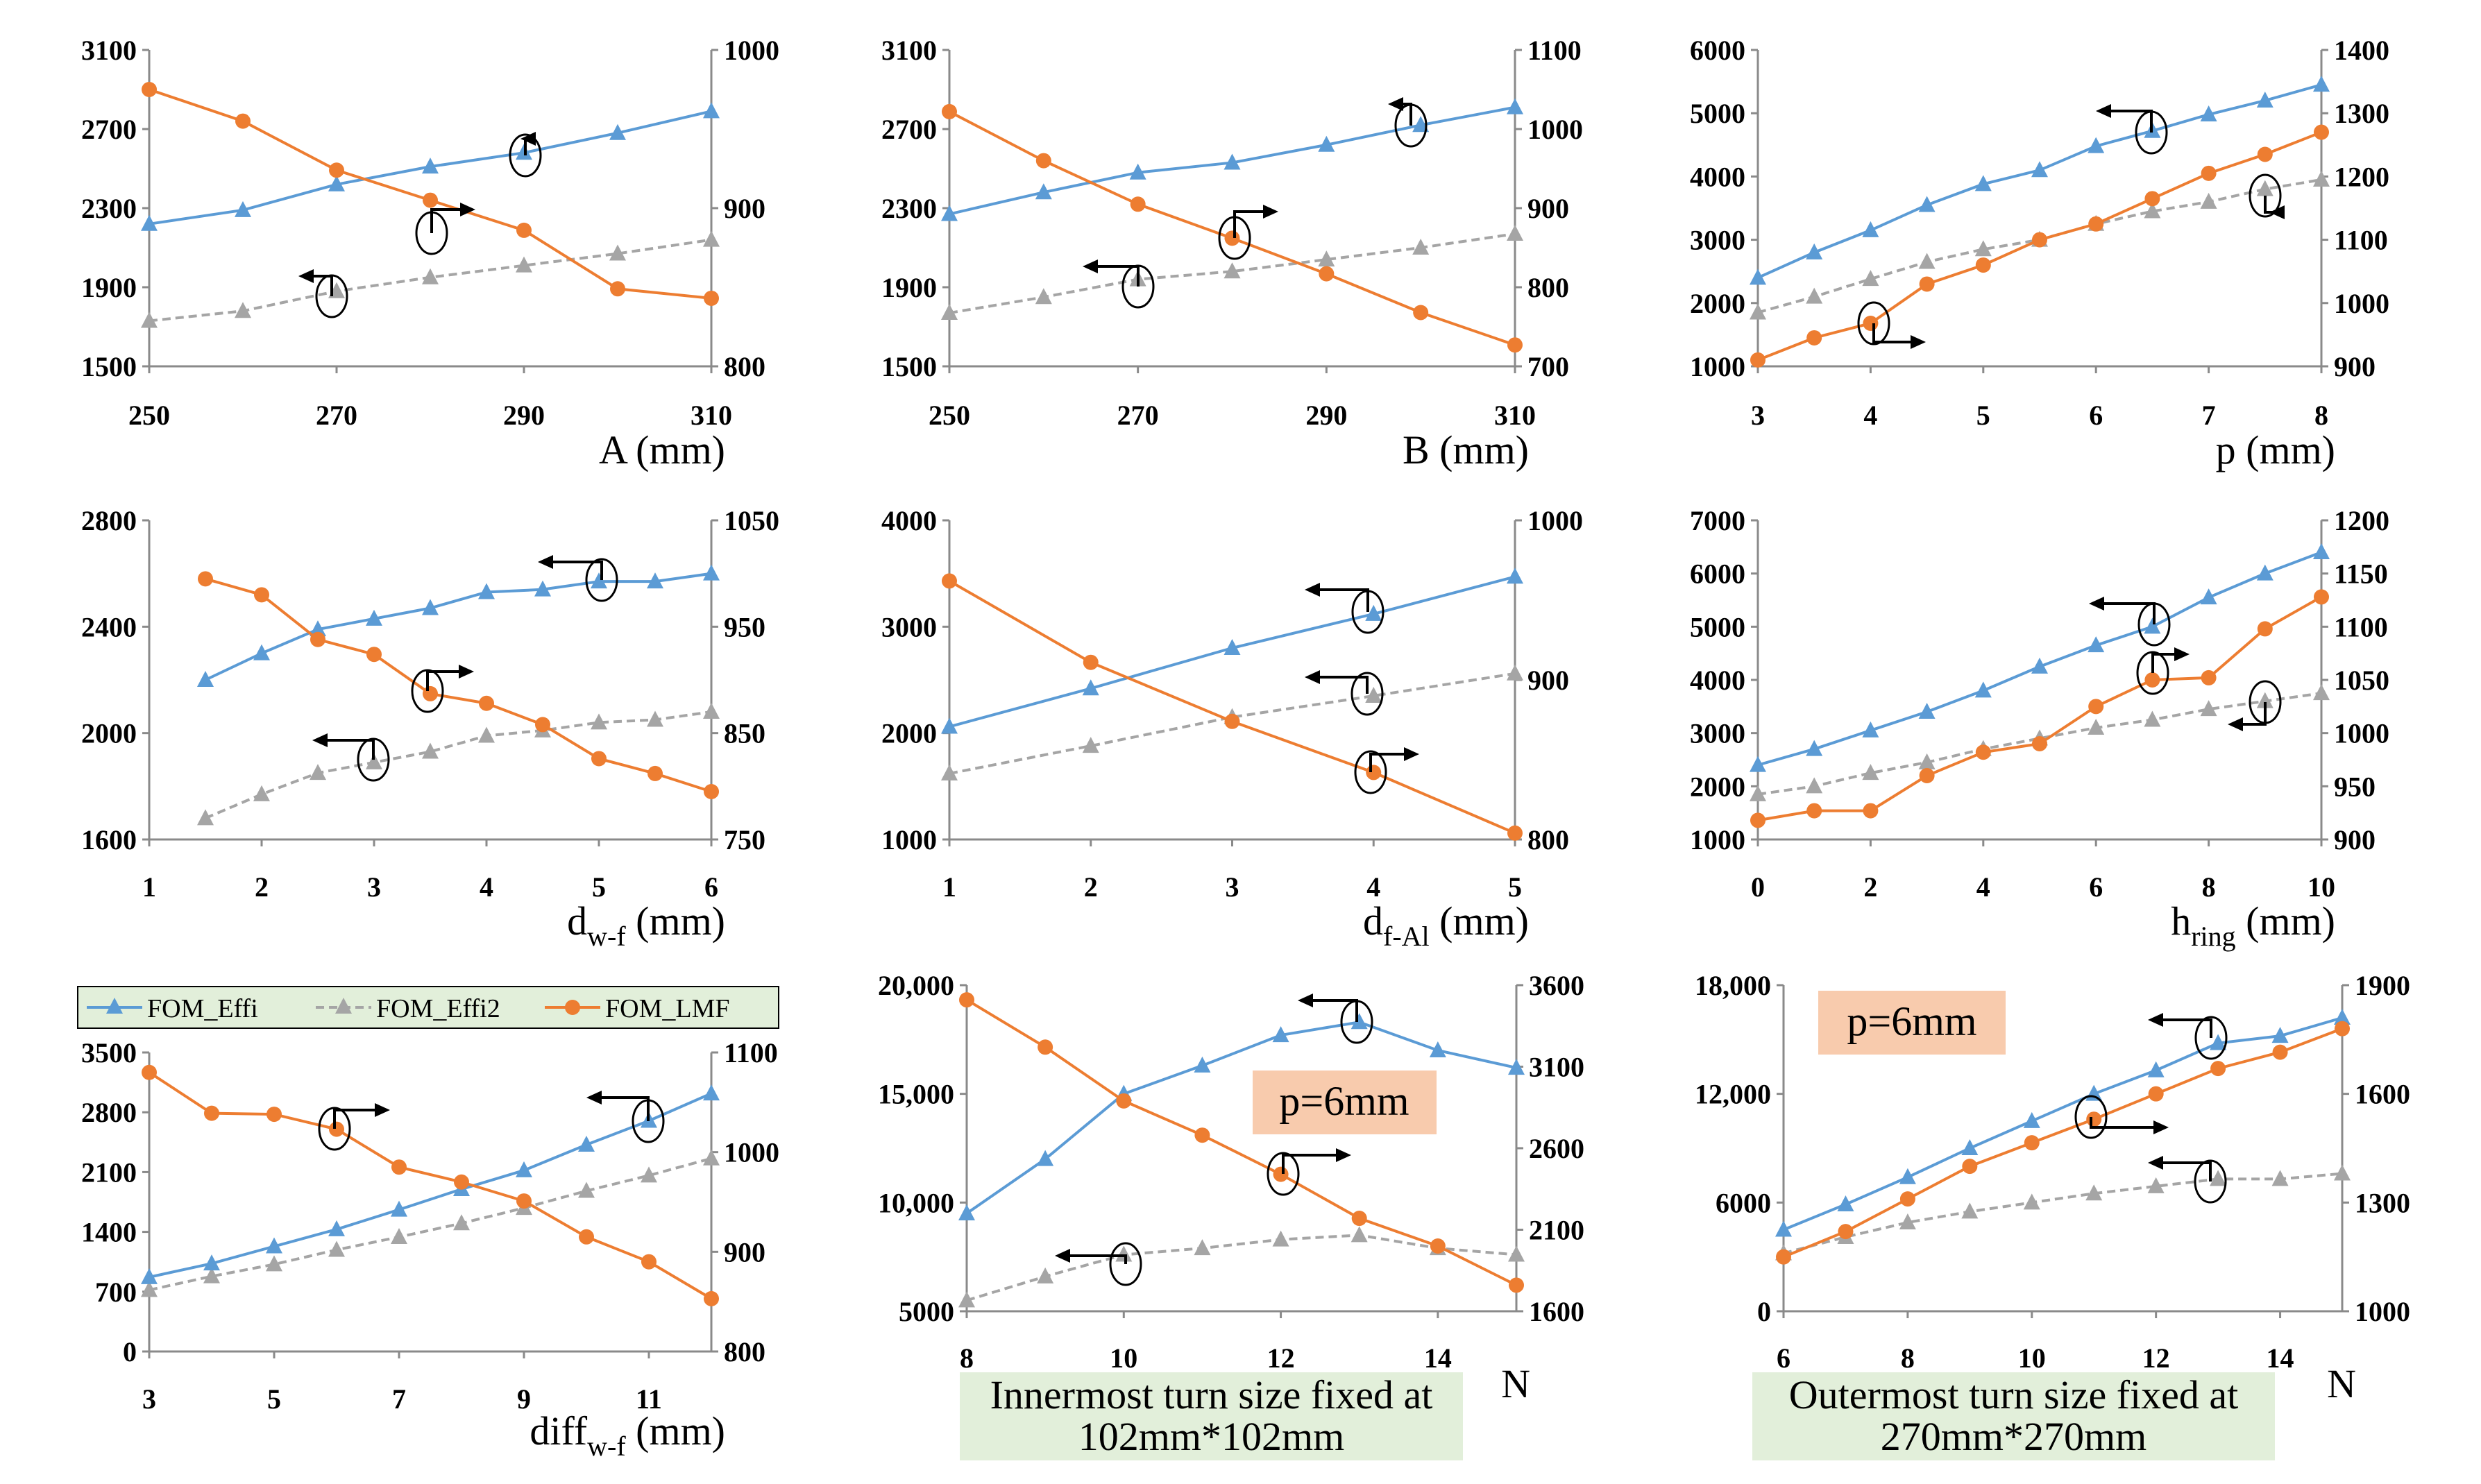 The image size is (2481, 1484). I want to click on x-tick-label: 250, so click(949, 415).